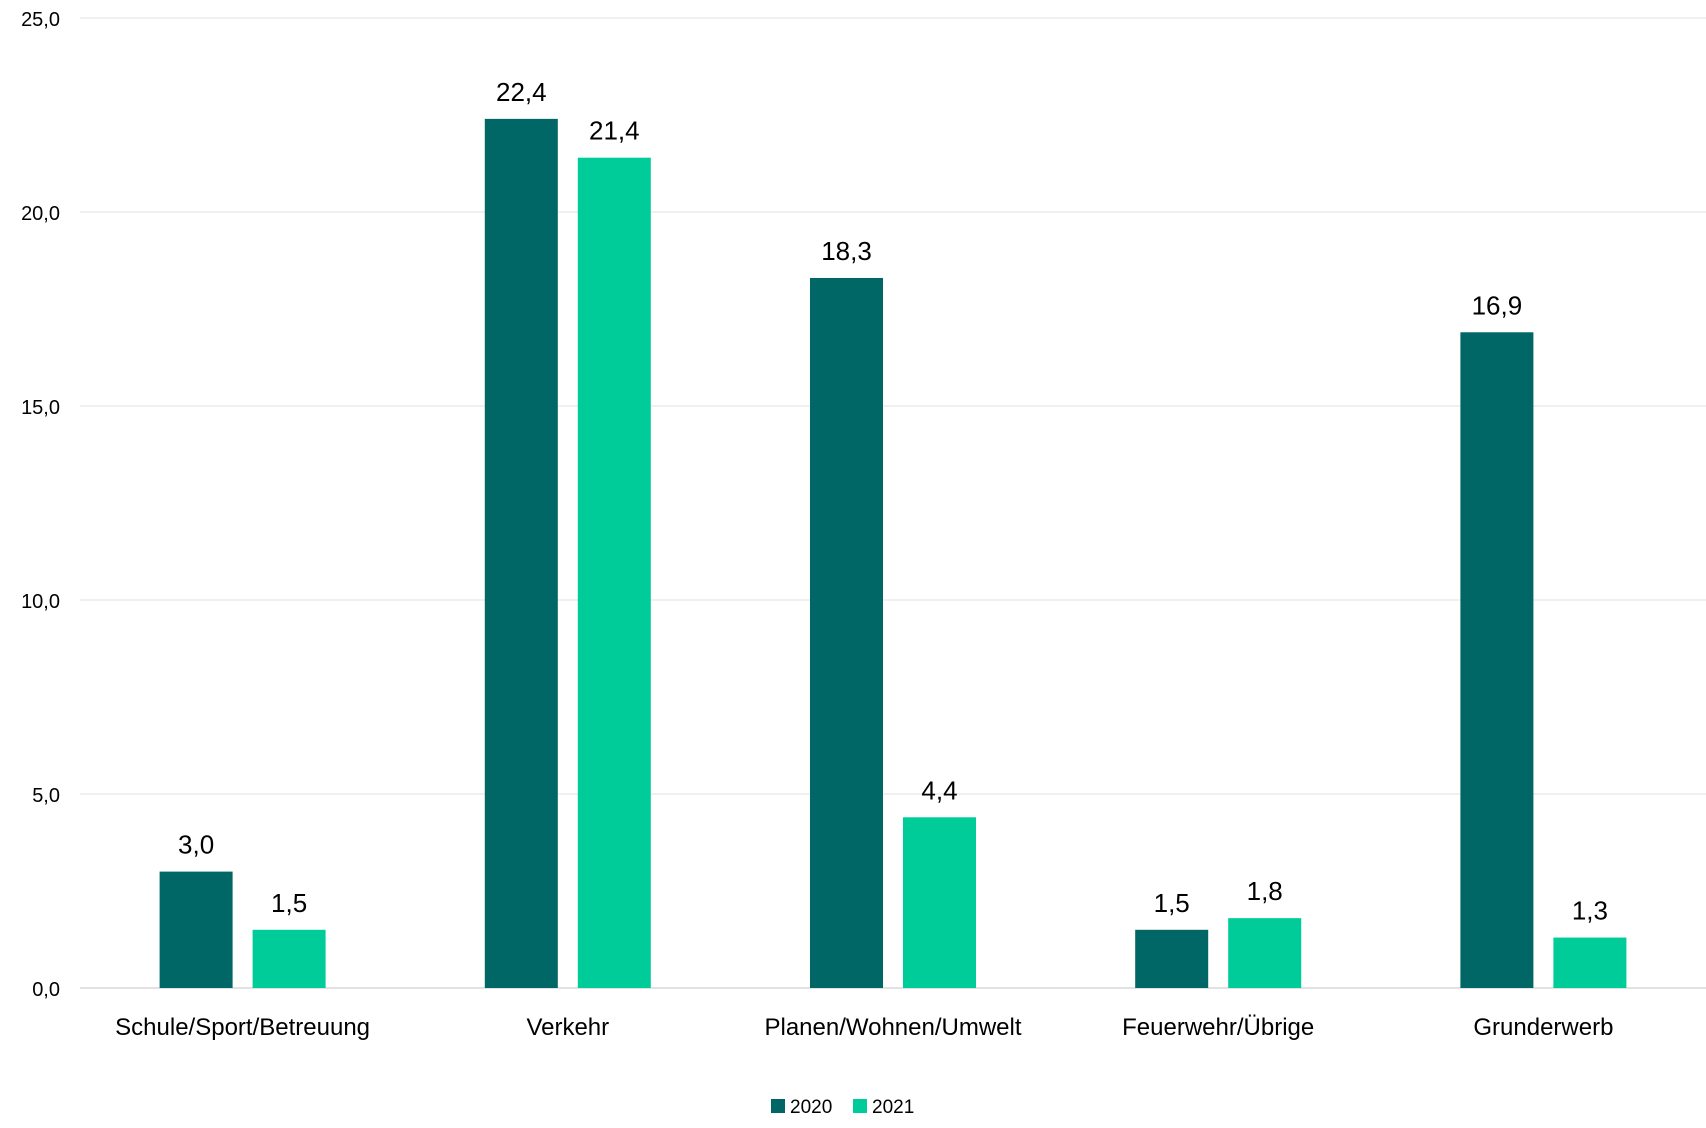 The height and width of the screenshot is (1128, 1706). Describe the element at coordinates (811, 1107) in the screenshot. I see `legend-label: 2020` at that location.